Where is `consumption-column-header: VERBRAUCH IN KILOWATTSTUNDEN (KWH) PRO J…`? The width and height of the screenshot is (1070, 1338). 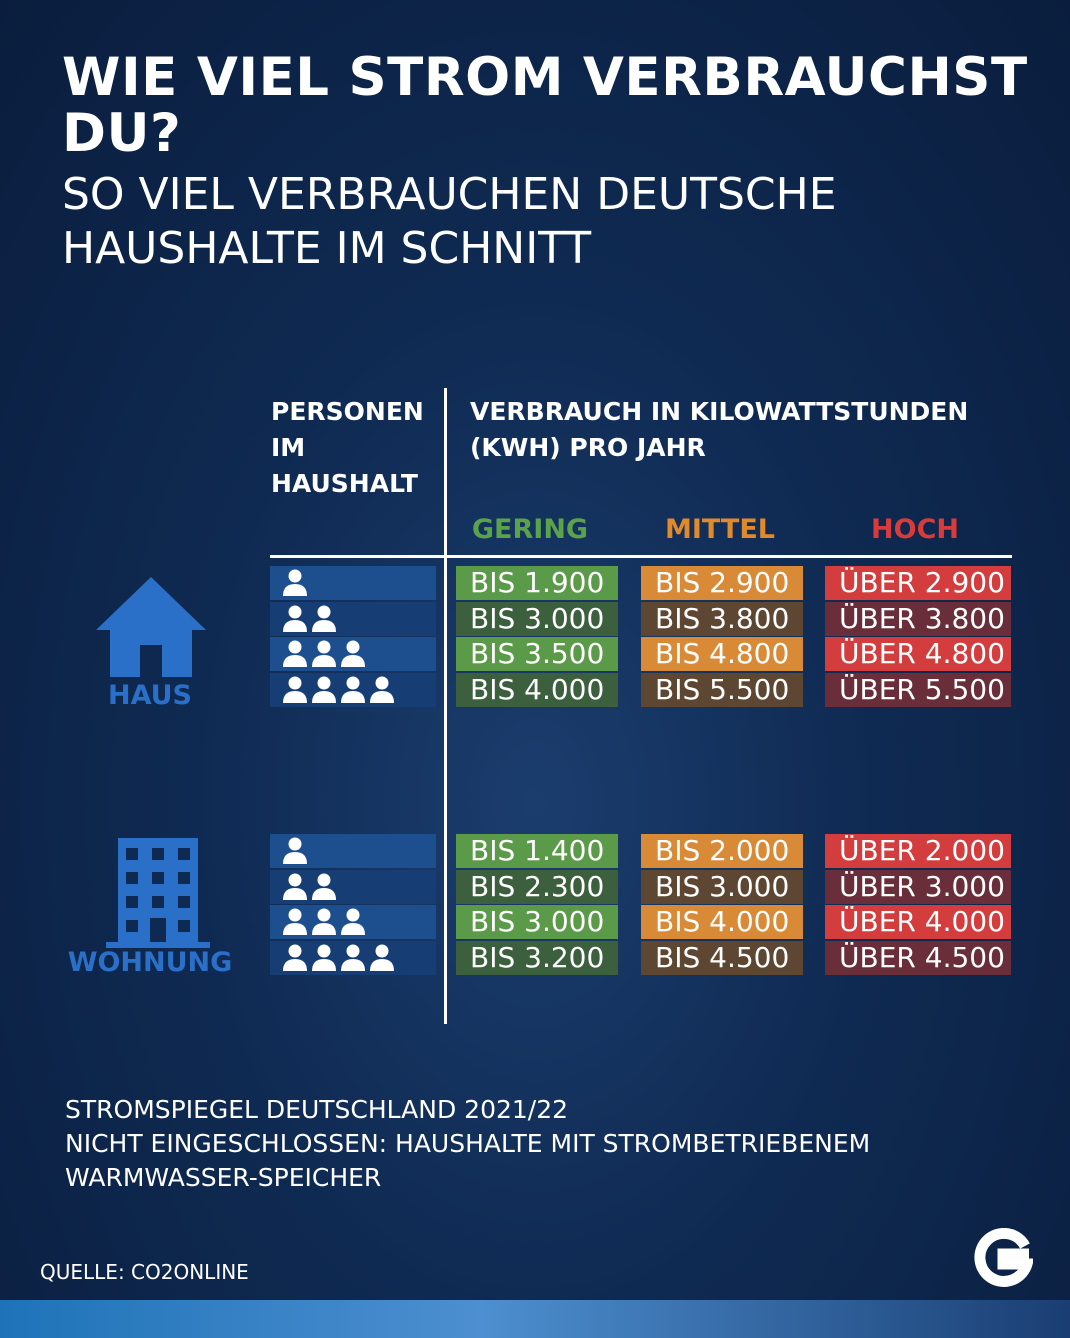 consumption-column-header: VERBRAUCH IN KILOWATTSTUNDEN (KWH) PRO J… is located at coordinates (719, 429).